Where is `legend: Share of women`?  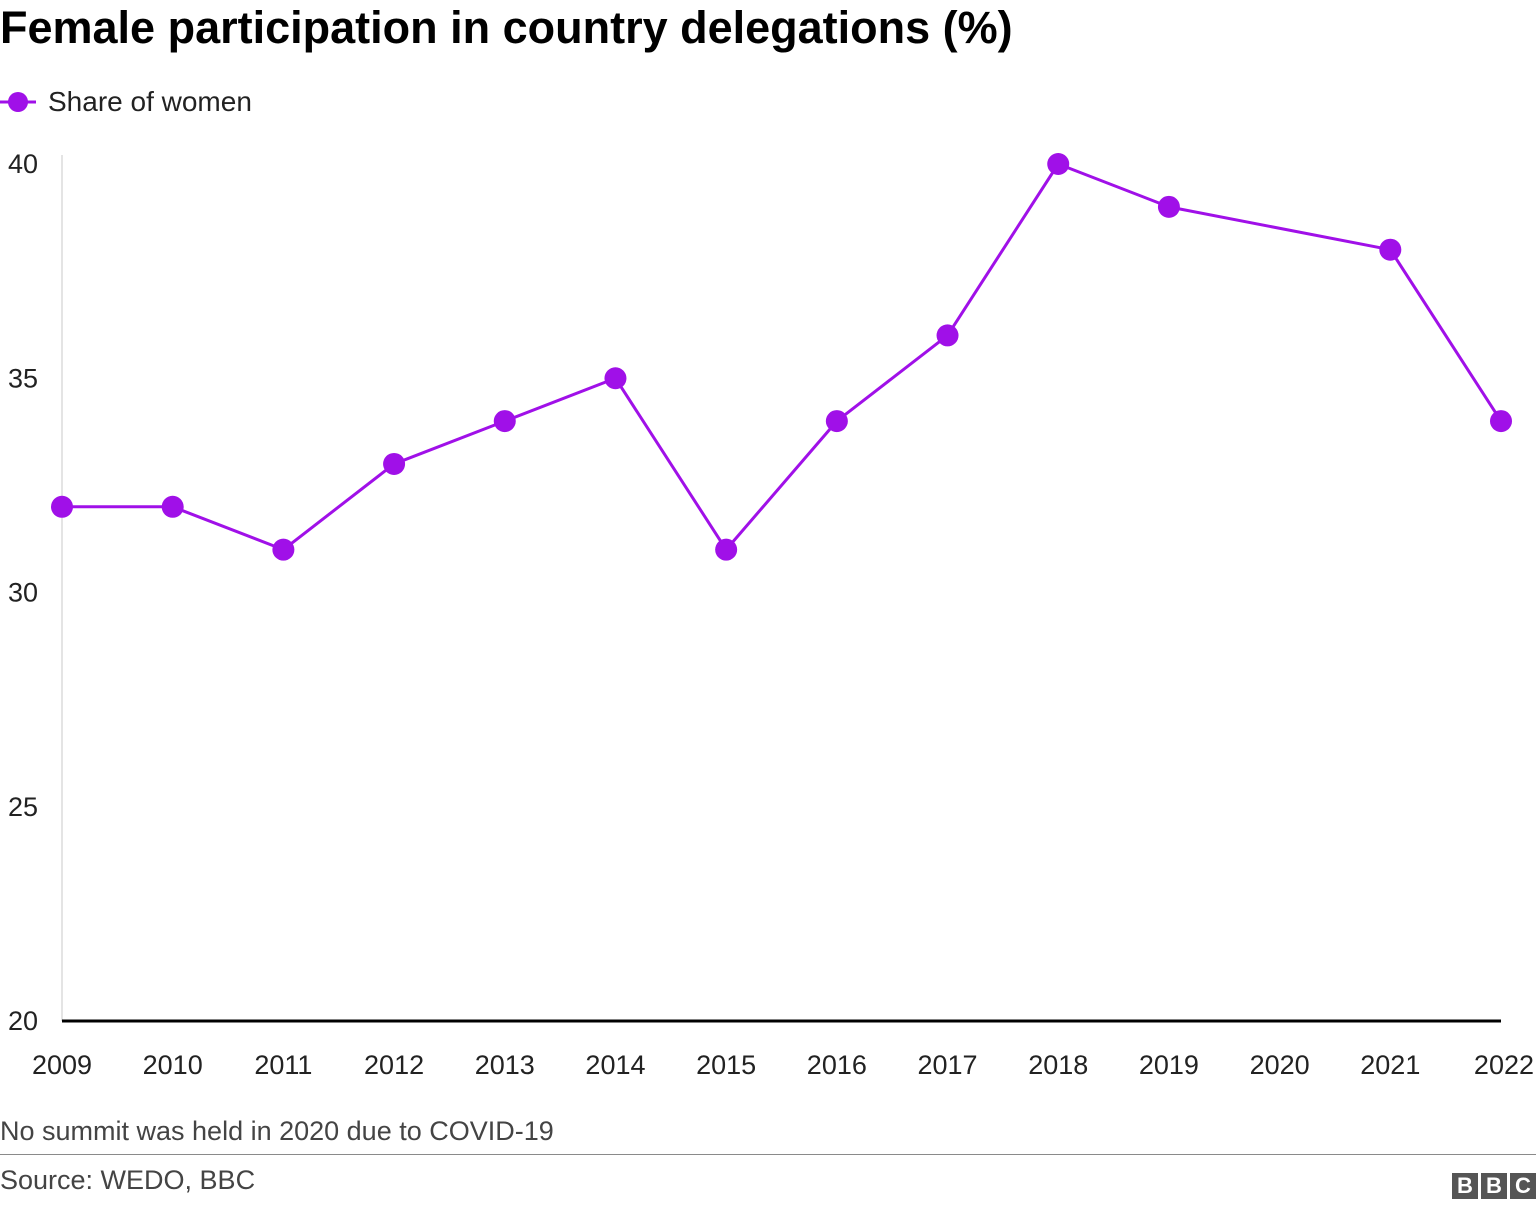
legend: Share of women is located at coordinates (126, 102).